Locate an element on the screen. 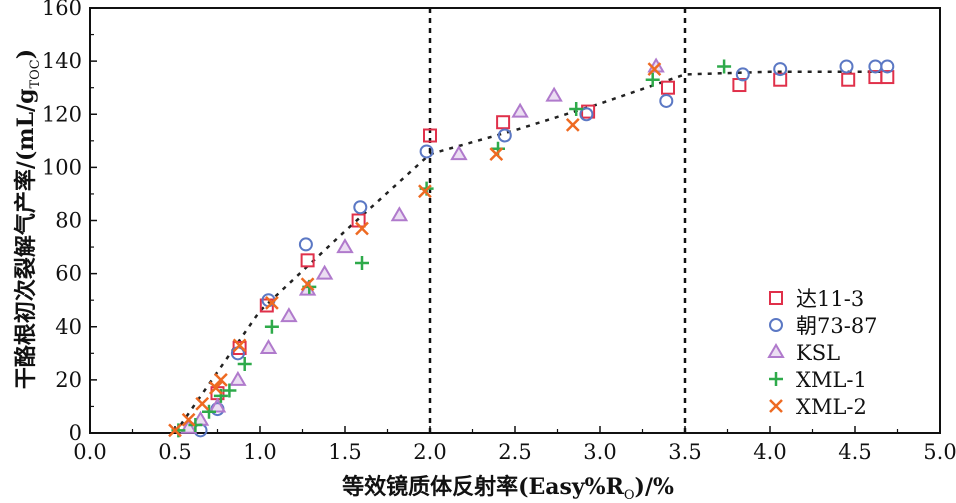 The width and height of the screenshot is (956, 503). y-tick-label: 80 is located at coordinates (68, 221).